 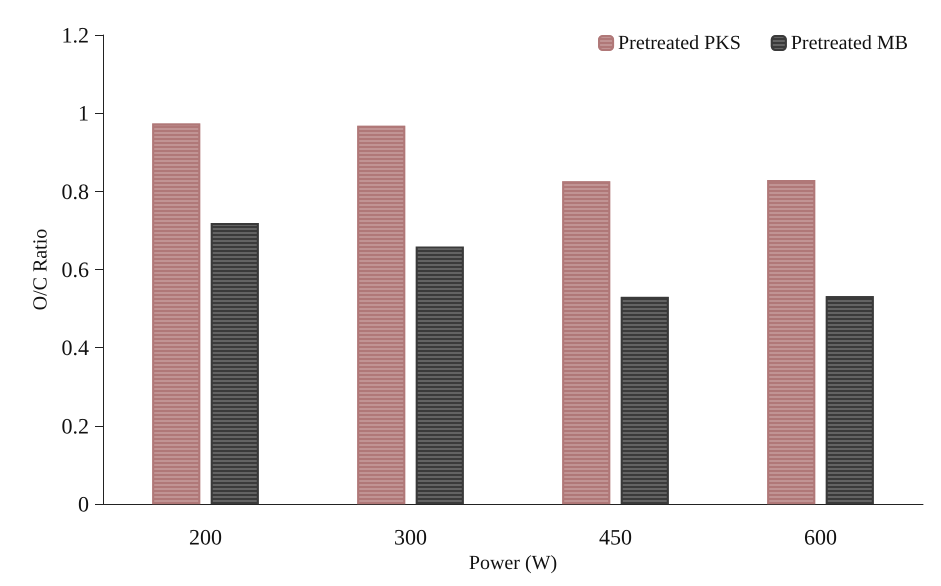 I want to click on y-tick-label: 0, so click(x=83, y=504).